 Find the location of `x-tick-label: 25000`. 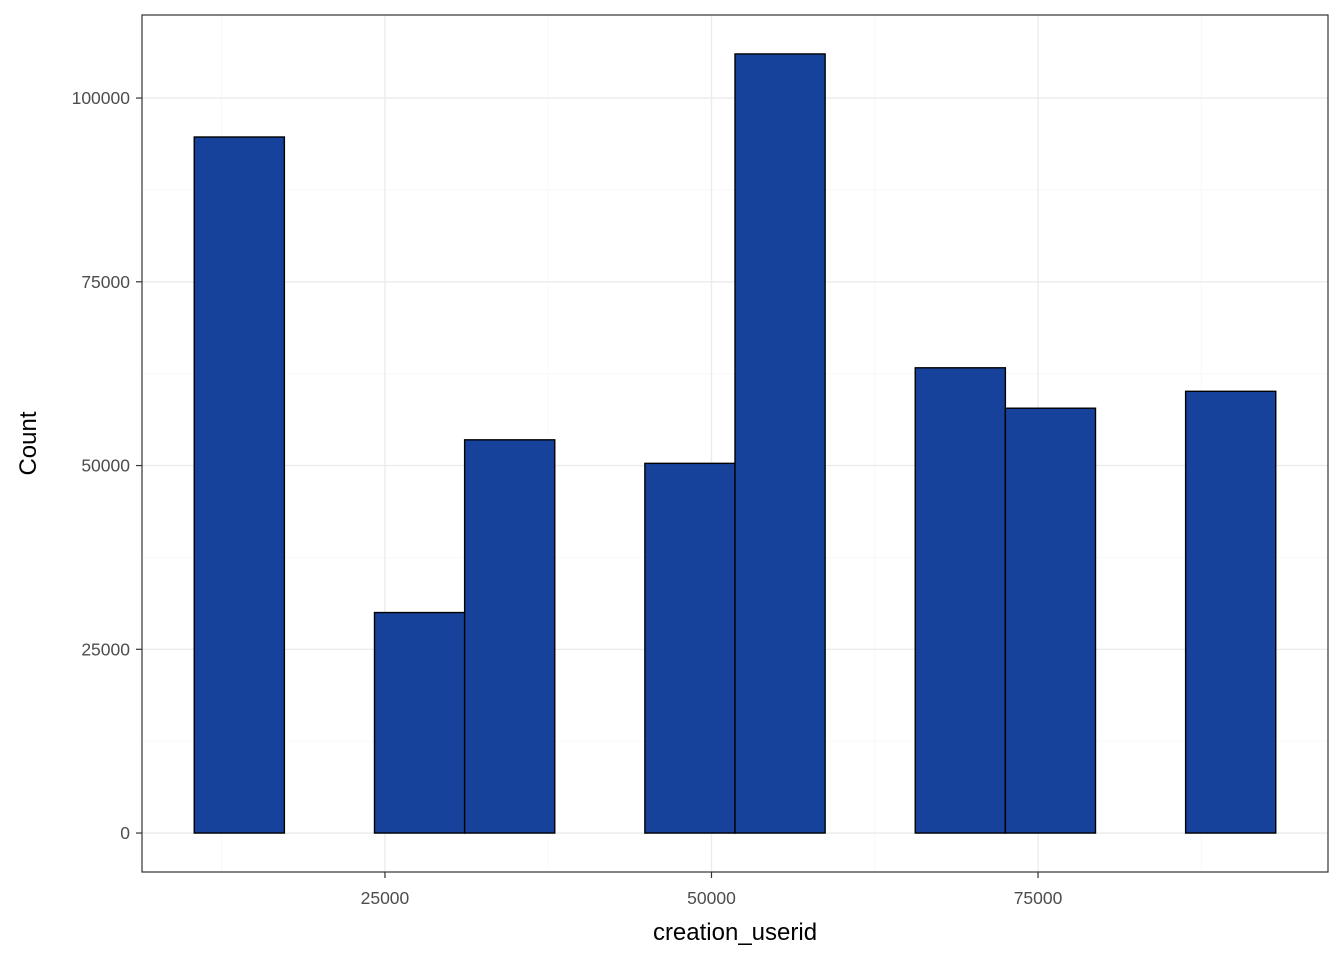

x-tick-label: 25000 is located at coordinates (385, 898).